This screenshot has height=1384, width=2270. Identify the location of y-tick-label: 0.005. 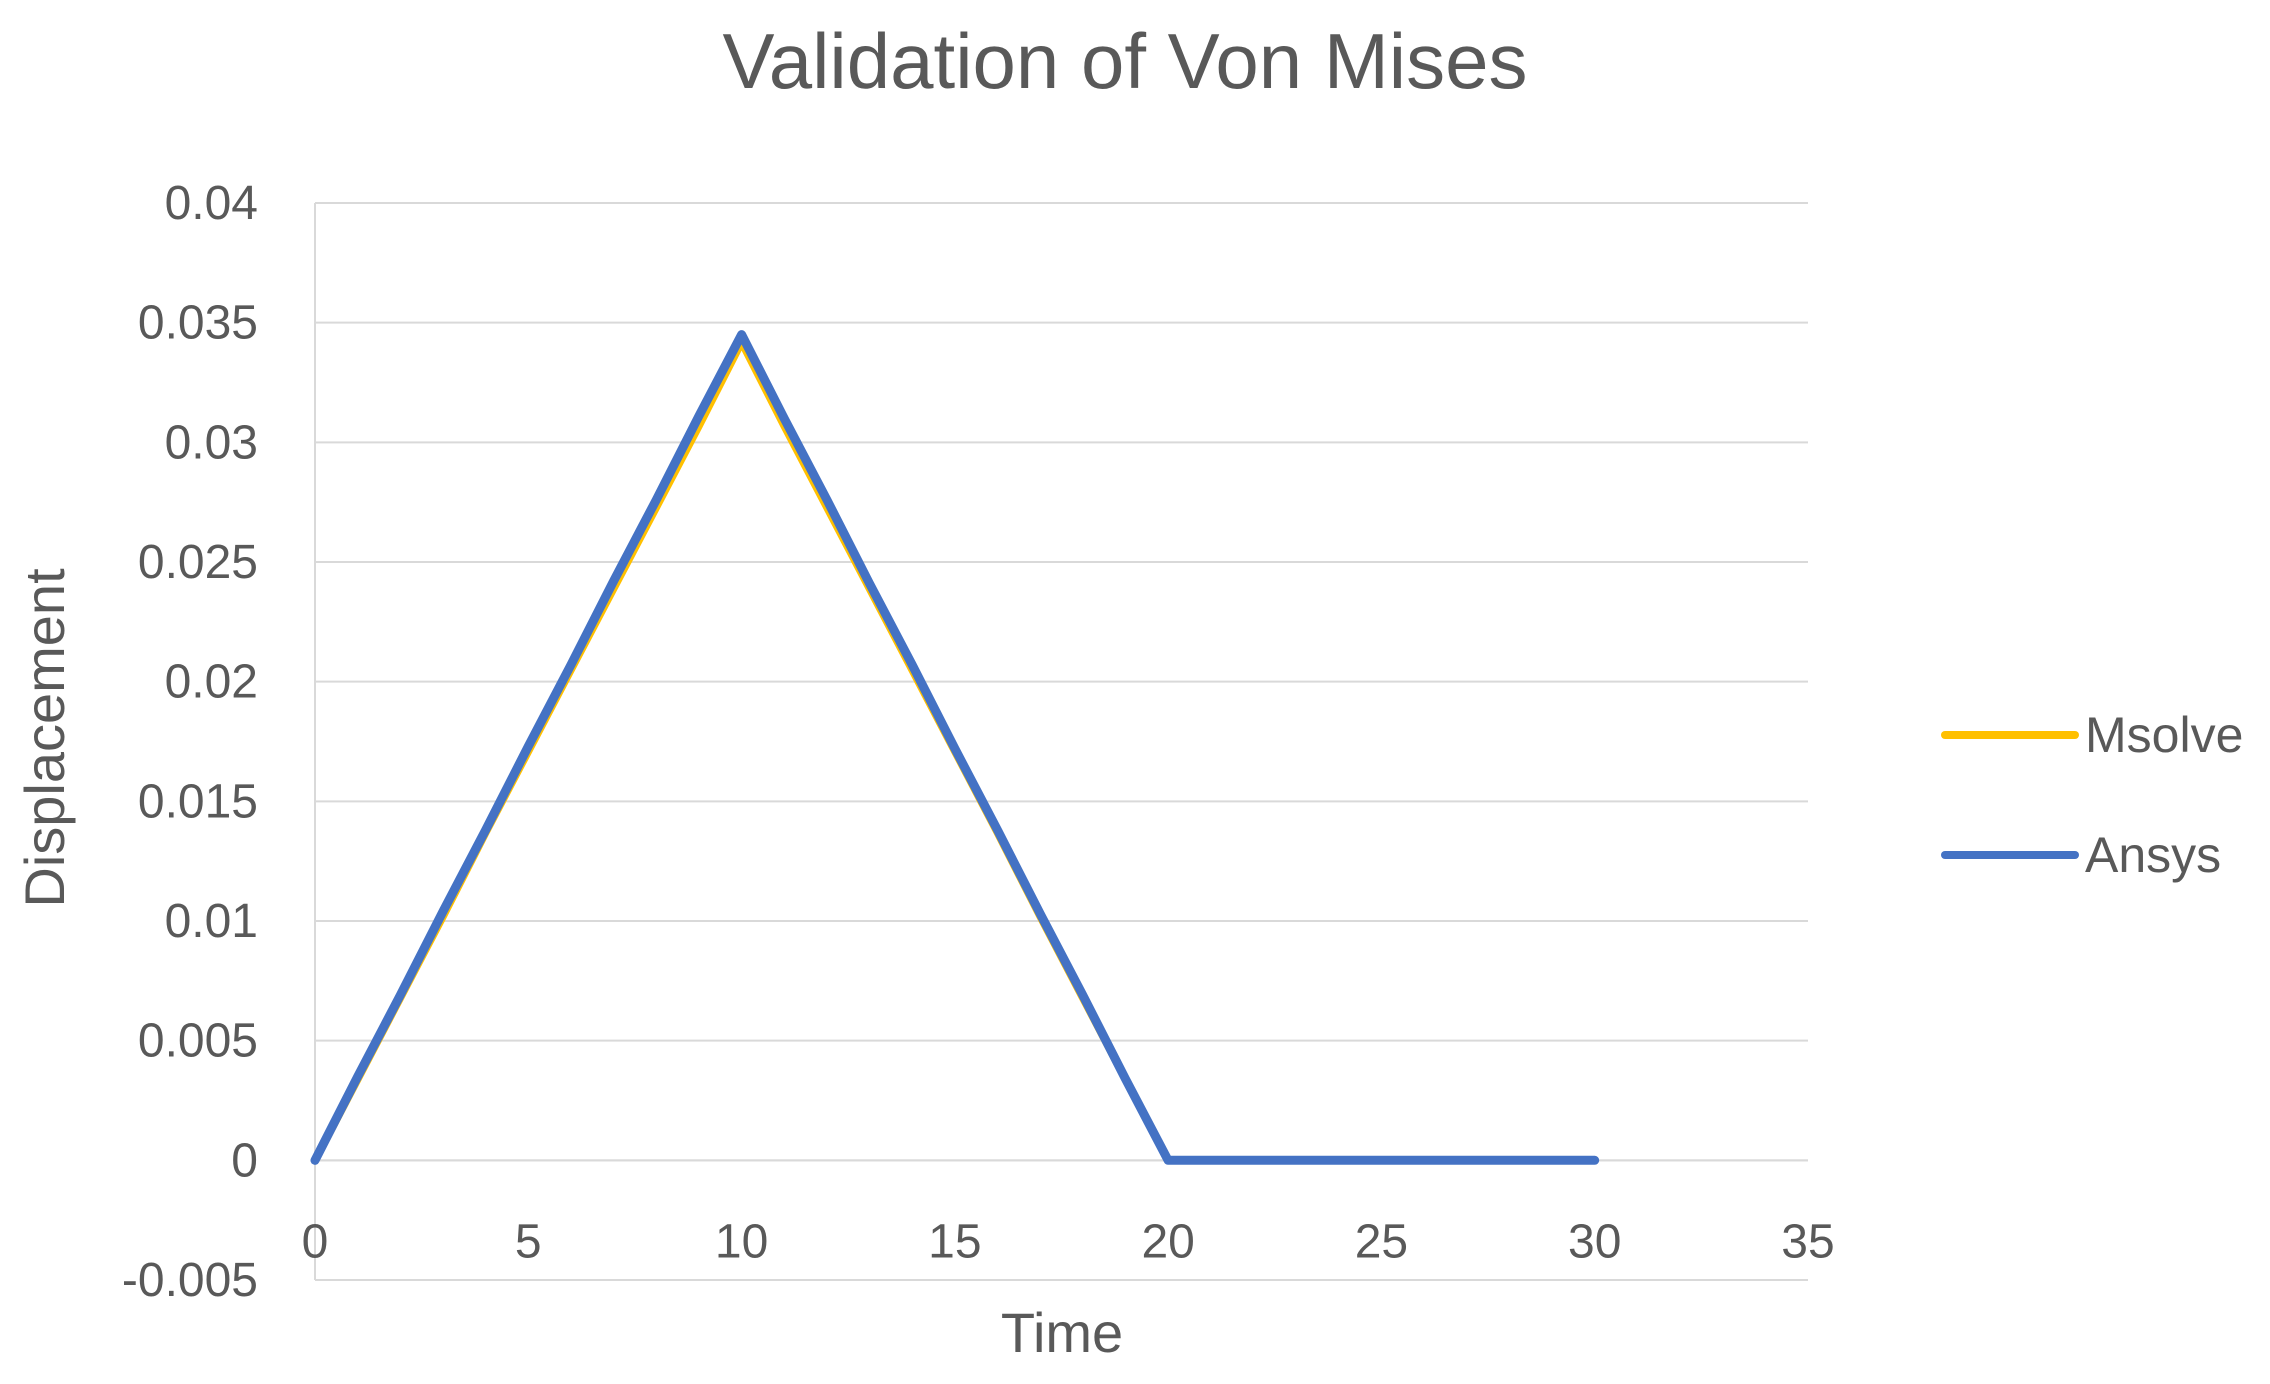
(198, 1041).